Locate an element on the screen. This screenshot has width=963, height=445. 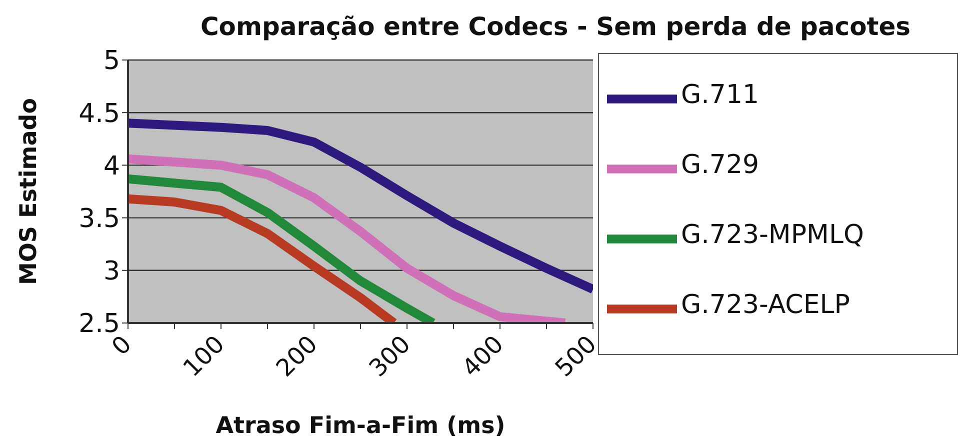
x-tick-label: 200 is located at coordinates (296, 356).